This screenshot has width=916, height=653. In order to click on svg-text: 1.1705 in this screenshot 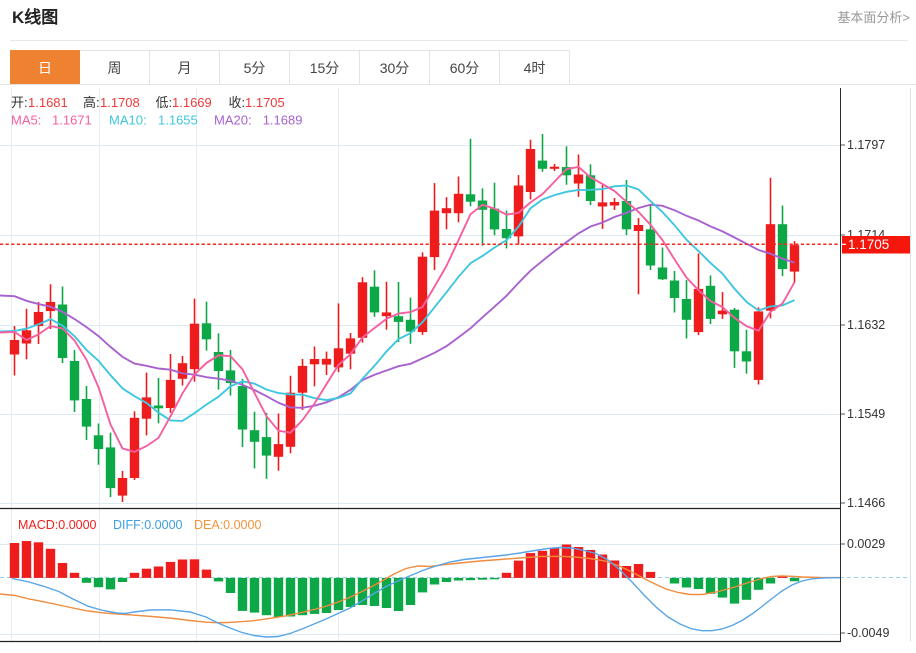, I will do `click(868, 244)`.